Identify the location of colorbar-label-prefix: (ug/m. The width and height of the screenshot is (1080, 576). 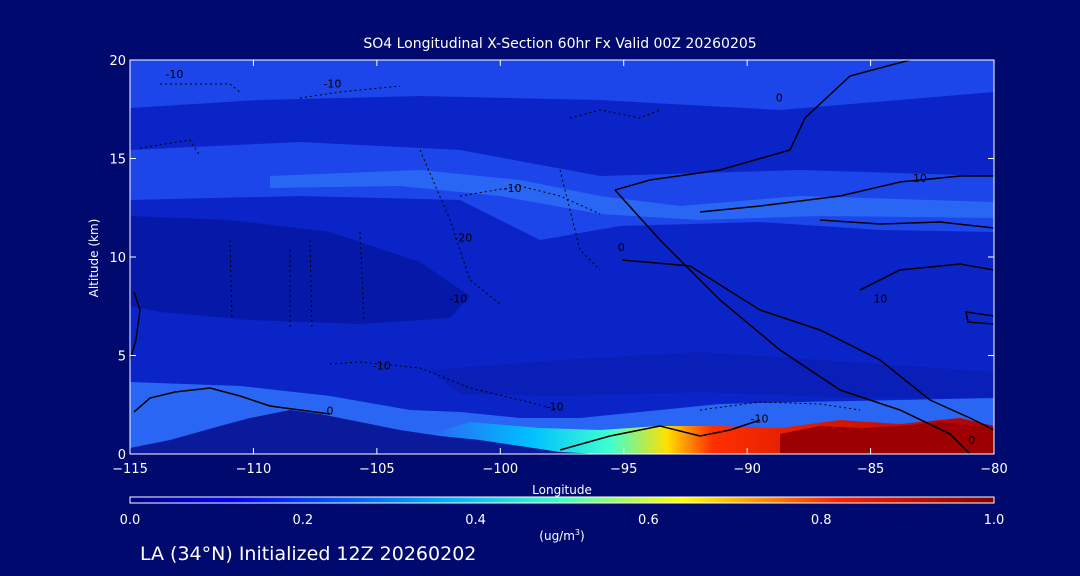
(557, 536).